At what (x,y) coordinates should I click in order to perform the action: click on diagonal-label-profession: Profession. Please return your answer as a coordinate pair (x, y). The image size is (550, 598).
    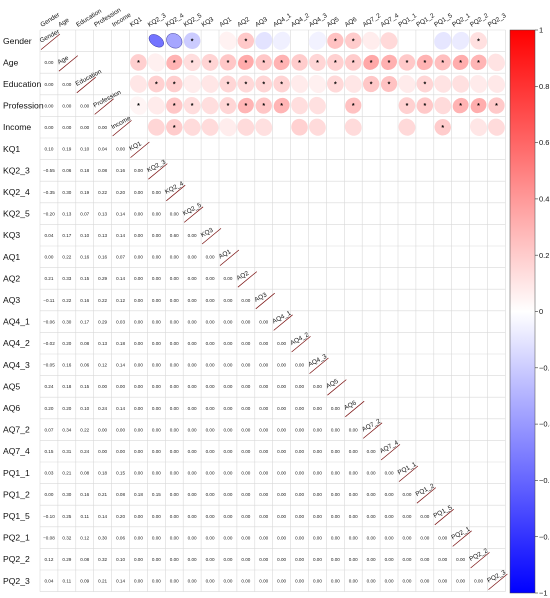
    Looking at the image, I should click on (107, 99).